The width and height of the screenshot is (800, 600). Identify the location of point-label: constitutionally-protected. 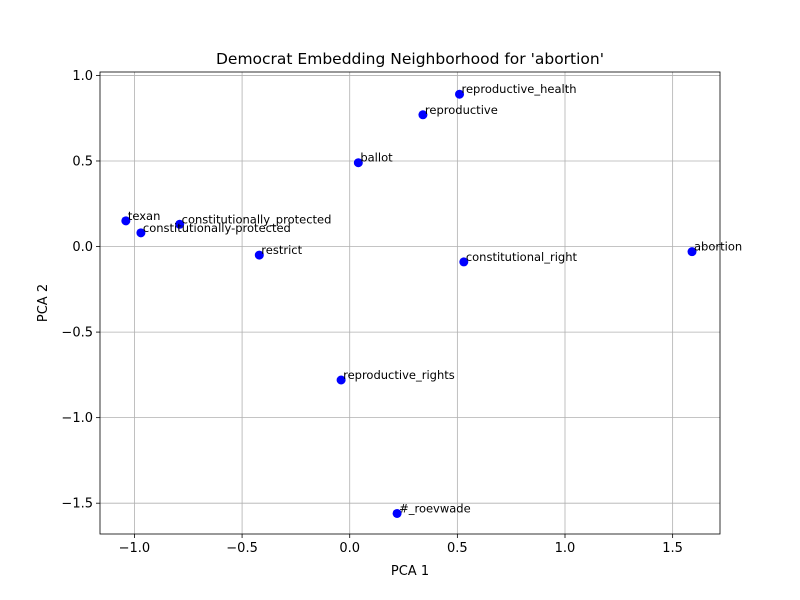
(217, 228).